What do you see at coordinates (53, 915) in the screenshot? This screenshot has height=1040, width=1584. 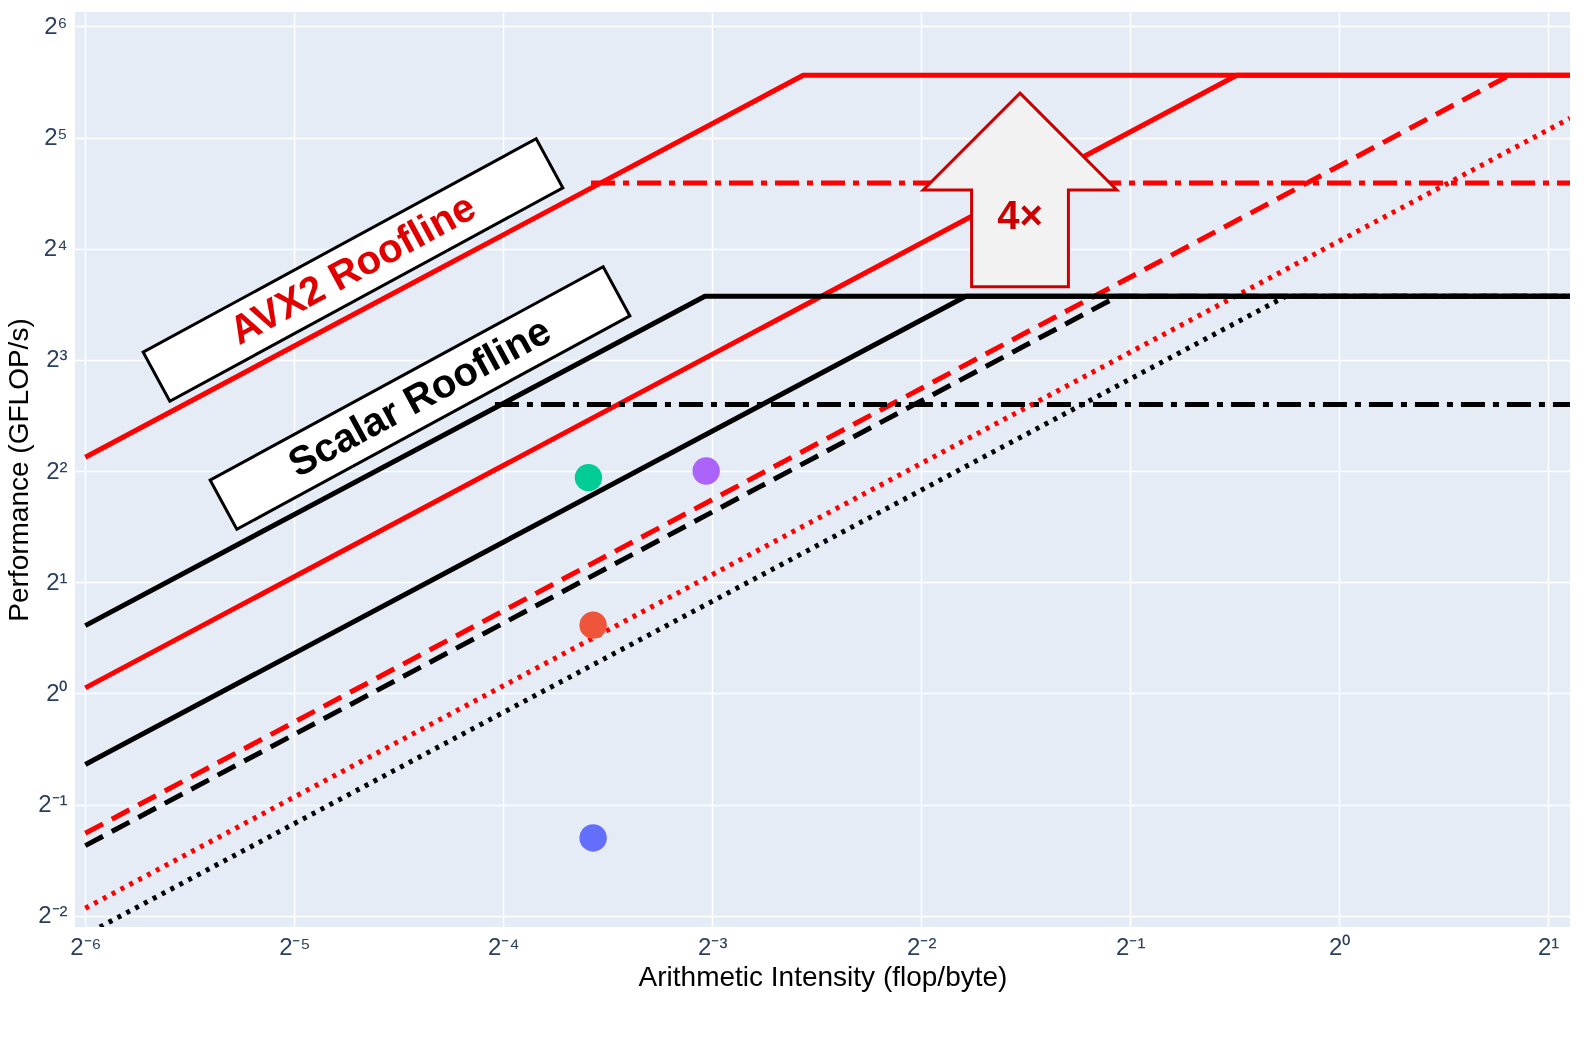 I see `y-tick-label: 2⁻²` at bounding box center [53, 915].